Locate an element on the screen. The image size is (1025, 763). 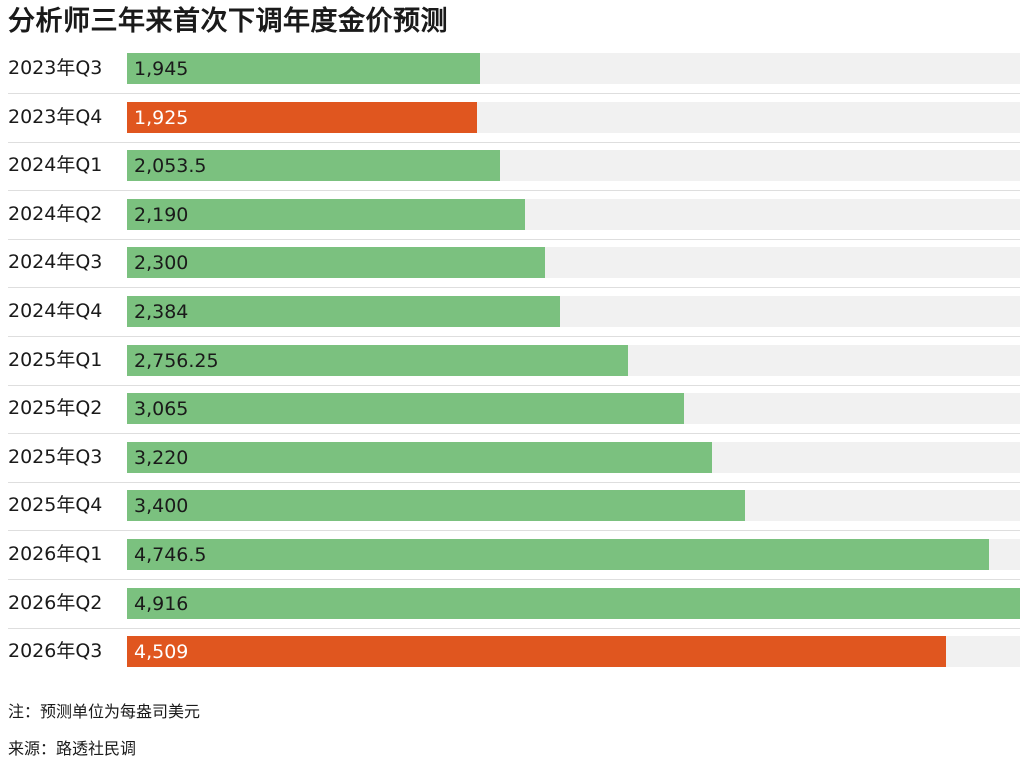
bar: 2,384 is located at coordinates (344, 311).